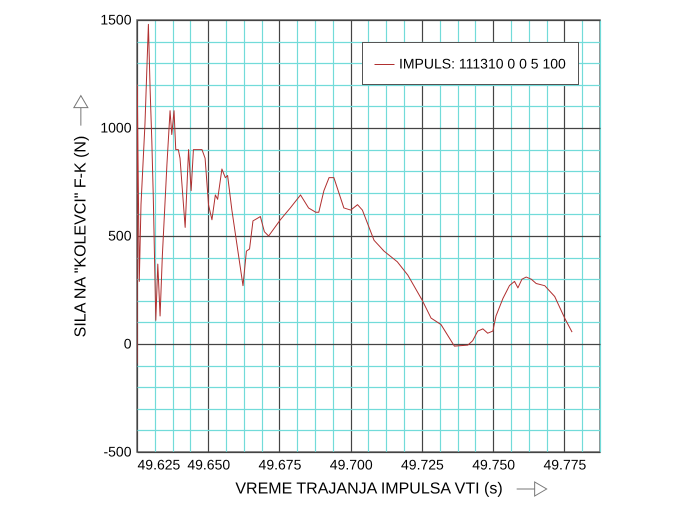 This screenshot has height=519, width=684. What do you see at coordinates (120, 236) in the screenshot?
I see `y-tick-label: 500` at bounding box center [120, 236].